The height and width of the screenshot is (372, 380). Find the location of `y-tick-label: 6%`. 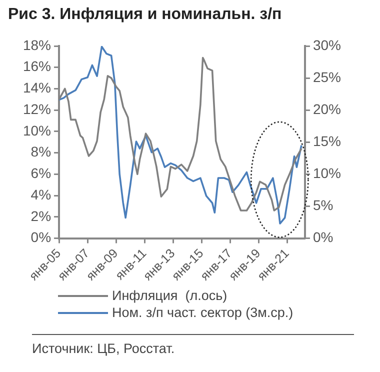

y-tick-label: 6% is located at coordinates (41, 173).